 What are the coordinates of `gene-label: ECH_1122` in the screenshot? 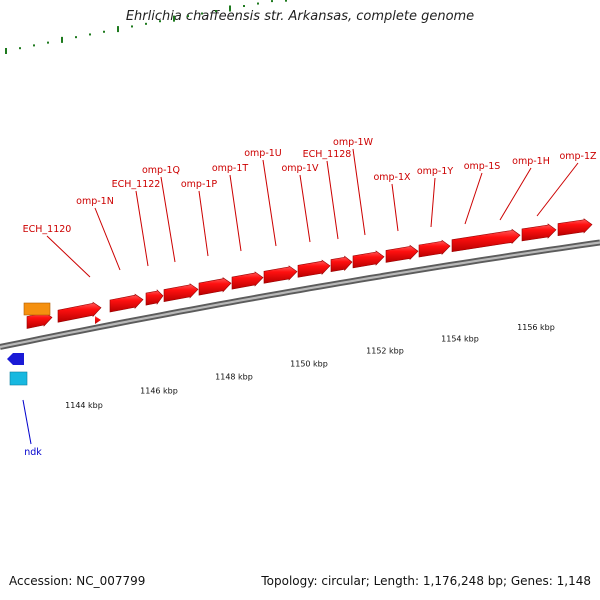 It's located at (136, 184).